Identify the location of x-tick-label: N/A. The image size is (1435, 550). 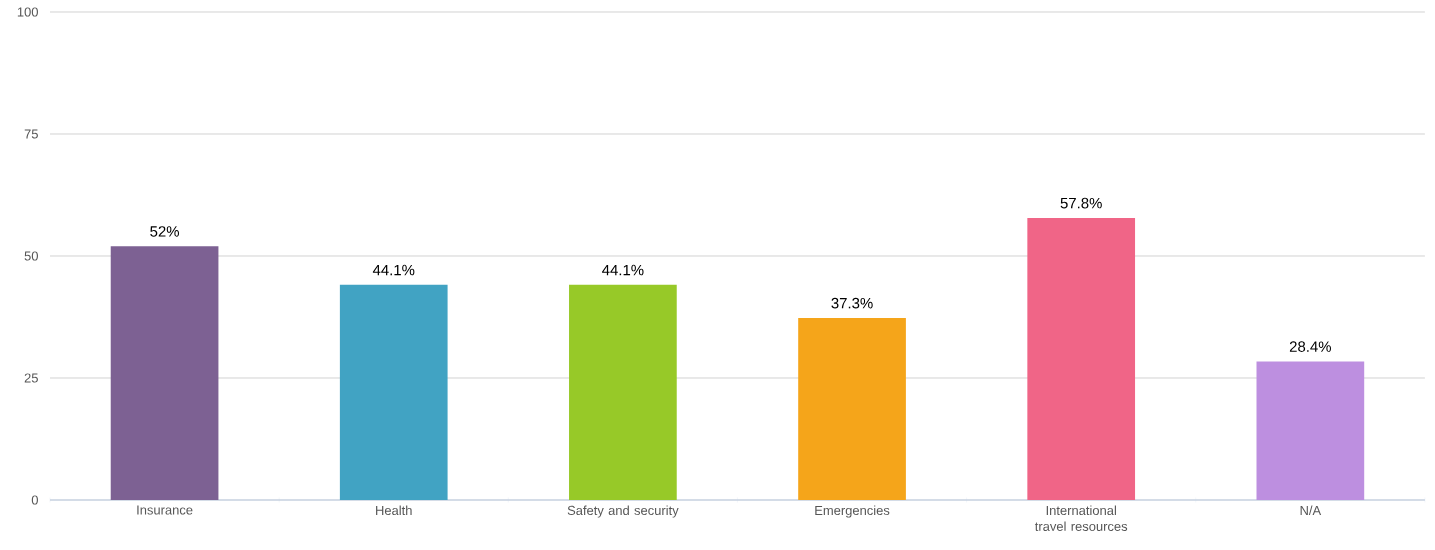
(1311, 510).